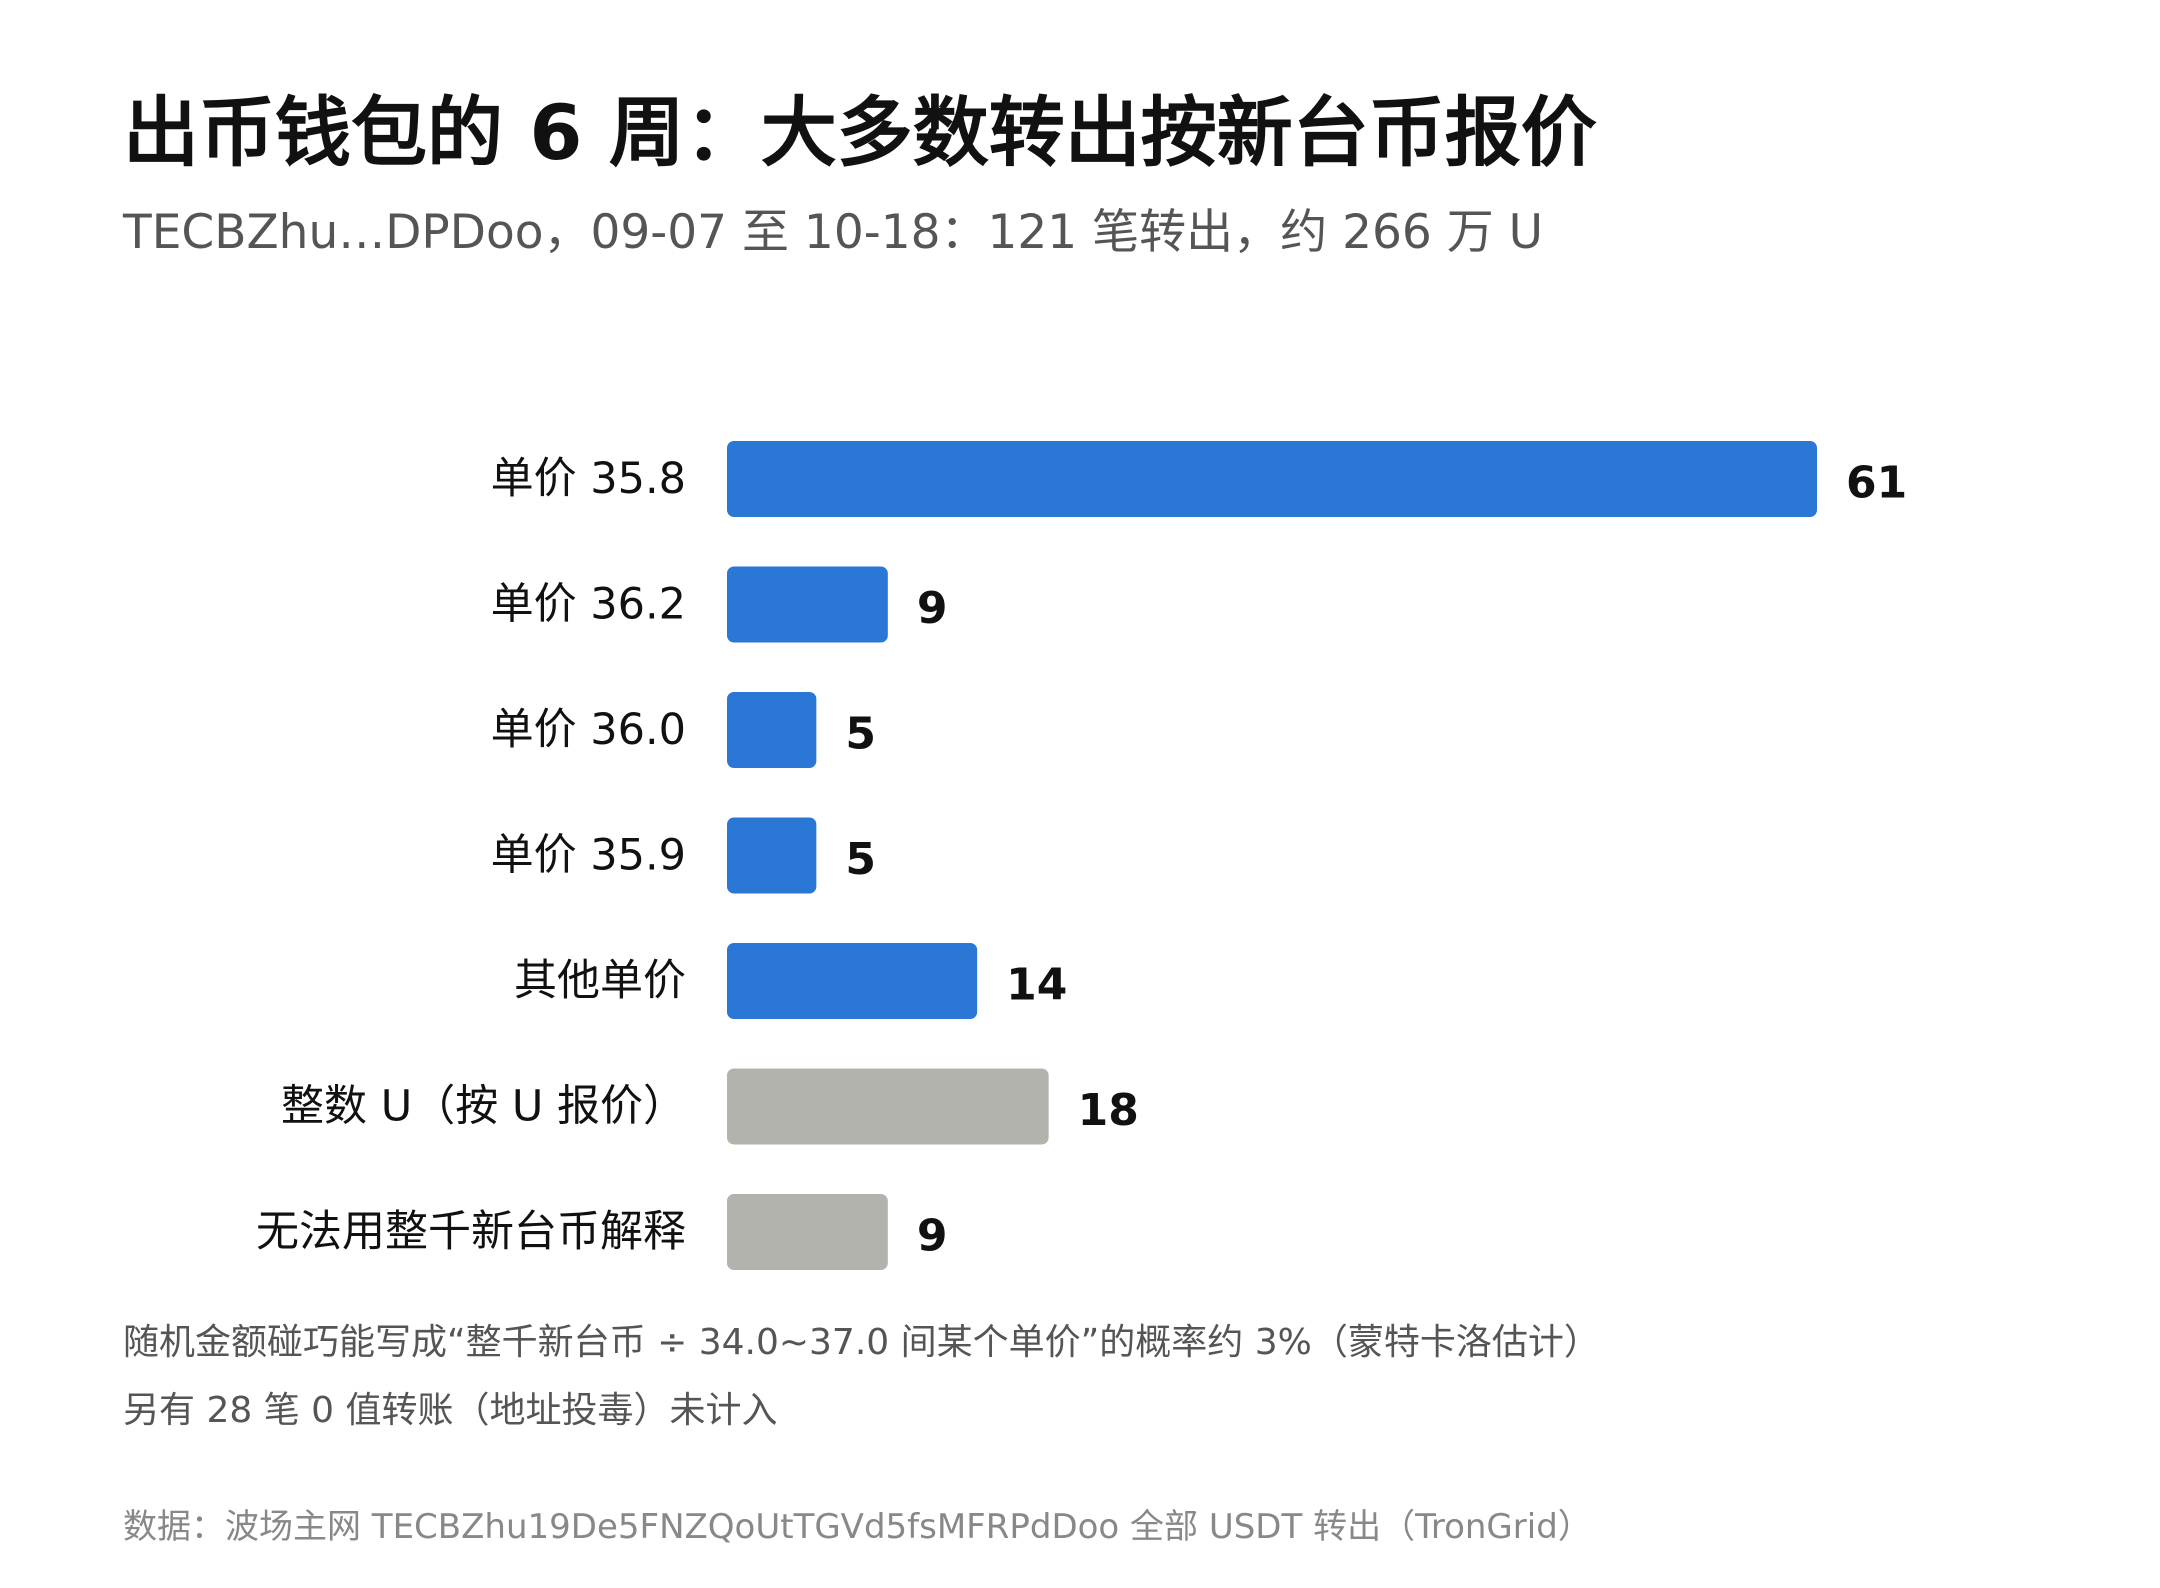  I want to click on category-label: 整数 U（按 U 报价）, so click(483, 1107).